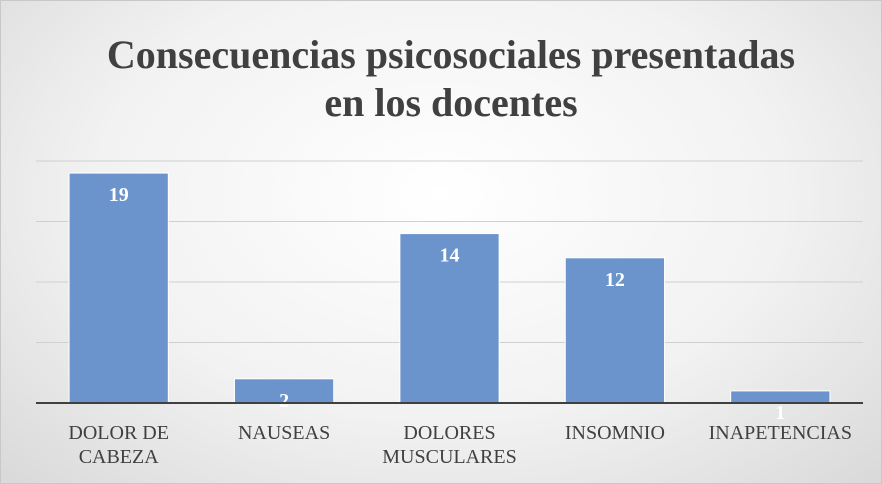 This screenshot has width=882, height=484. Describe the element at coordinates (780, 413) in the screenshot. I see `data-label: 1` at that location.